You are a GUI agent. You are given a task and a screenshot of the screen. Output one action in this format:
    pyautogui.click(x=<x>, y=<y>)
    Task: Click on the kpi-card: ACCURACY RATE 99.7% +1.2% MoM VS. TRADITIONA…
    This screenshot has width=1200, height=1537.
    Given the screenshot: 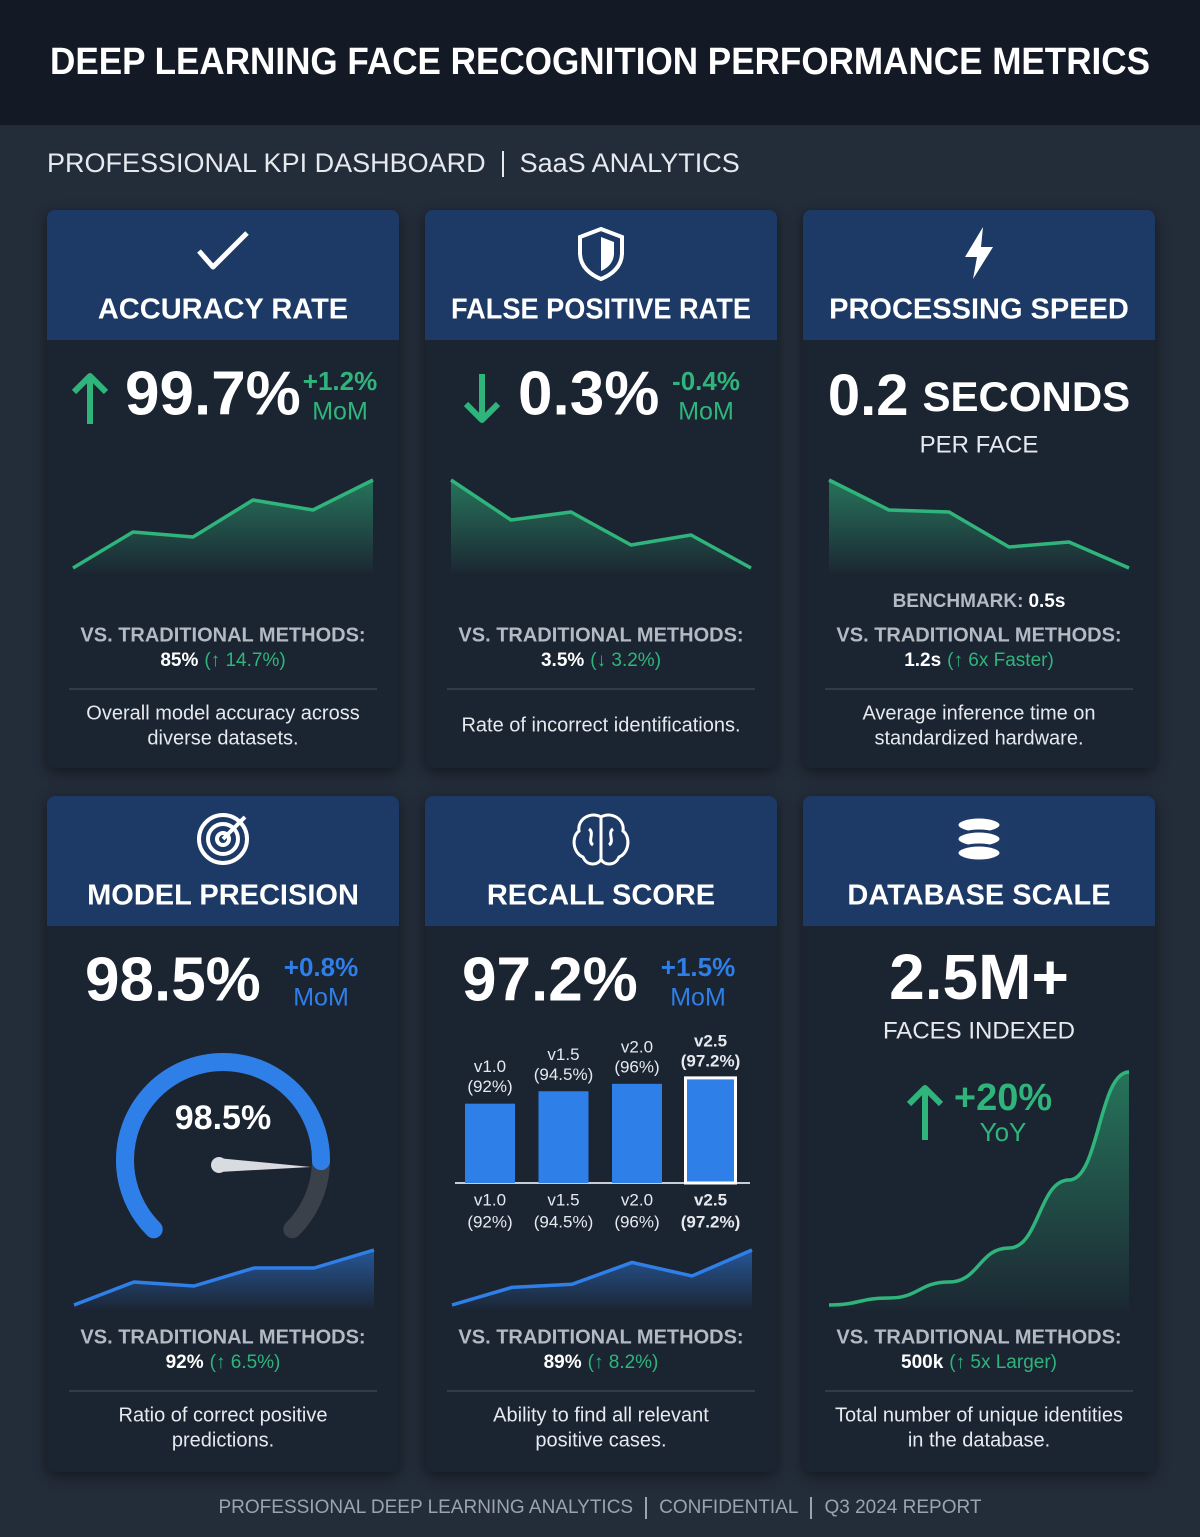 What is the action you would take?
    pyautogui.click(x=223, y=489)
    